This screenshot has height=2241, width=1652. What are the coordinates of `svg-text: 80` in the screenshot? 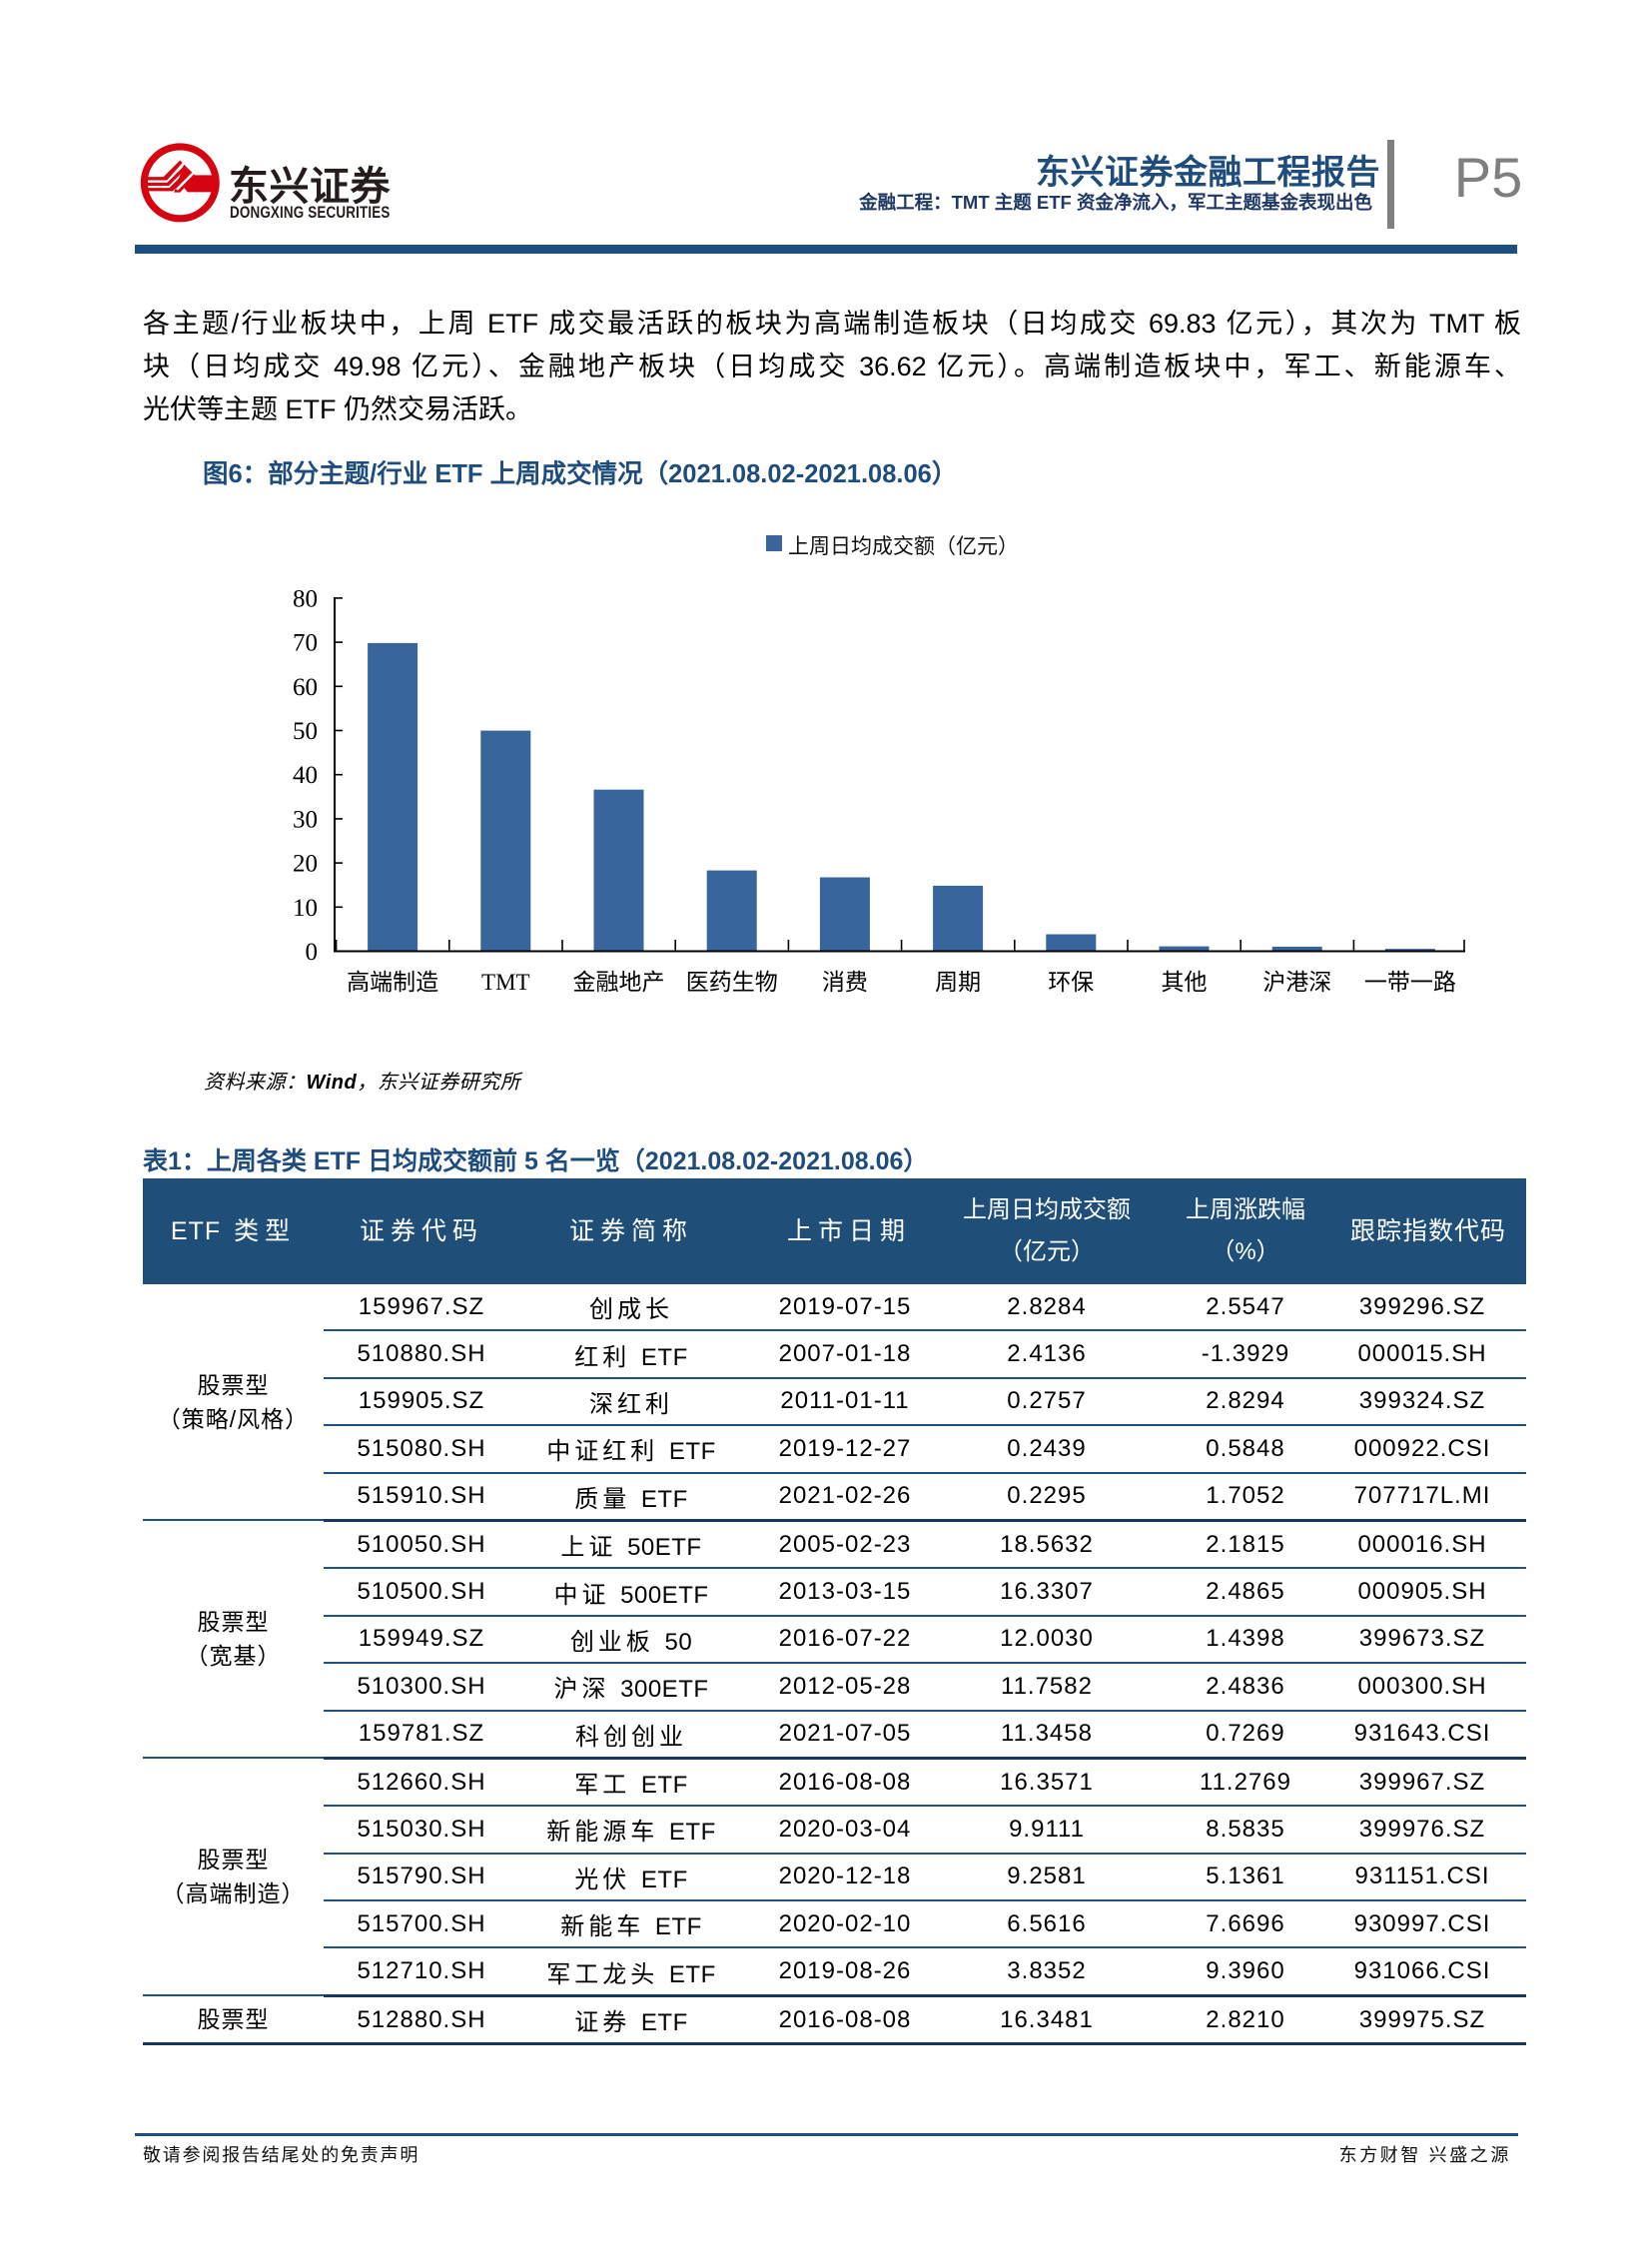 It's located at (305, 598).